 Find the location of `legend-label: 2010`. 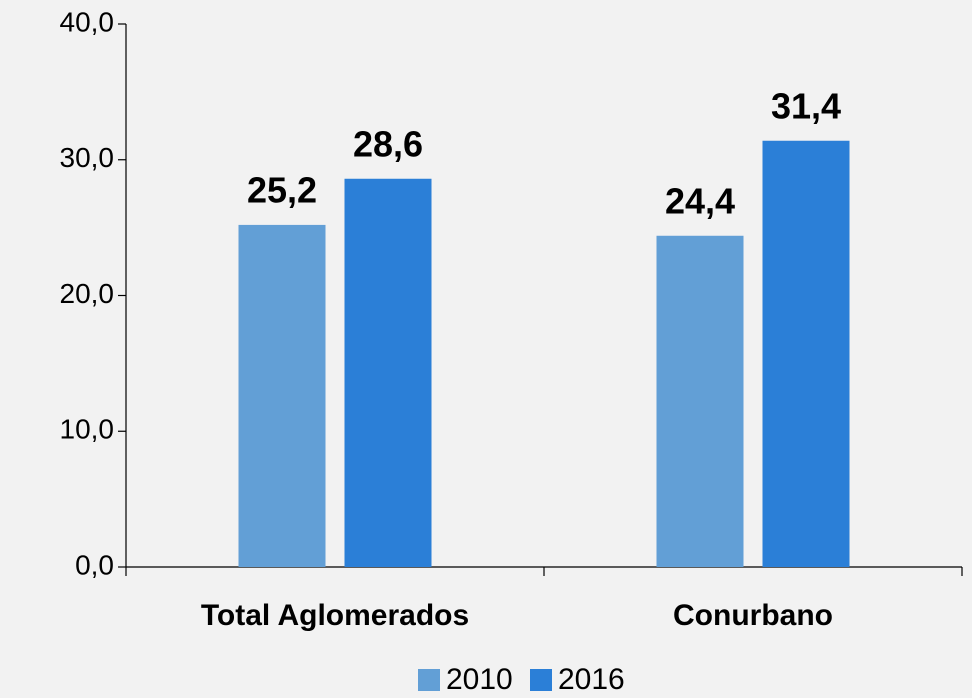

legend-label: 2010 is located at coordinates (479, 679).